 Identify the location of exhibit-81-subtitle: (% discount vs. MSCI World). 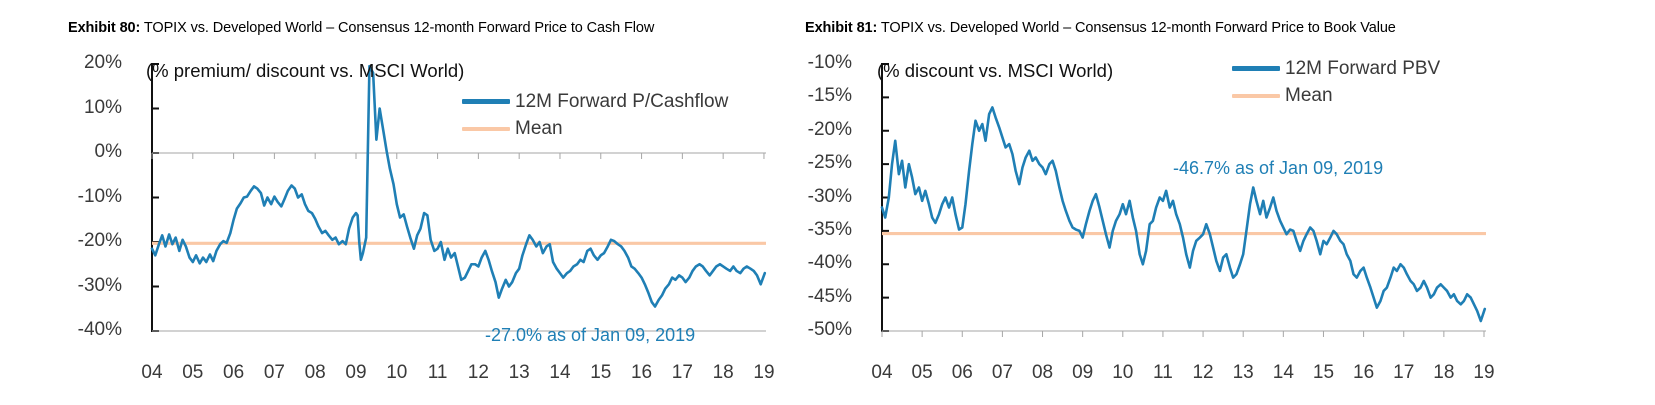
(995, 70).